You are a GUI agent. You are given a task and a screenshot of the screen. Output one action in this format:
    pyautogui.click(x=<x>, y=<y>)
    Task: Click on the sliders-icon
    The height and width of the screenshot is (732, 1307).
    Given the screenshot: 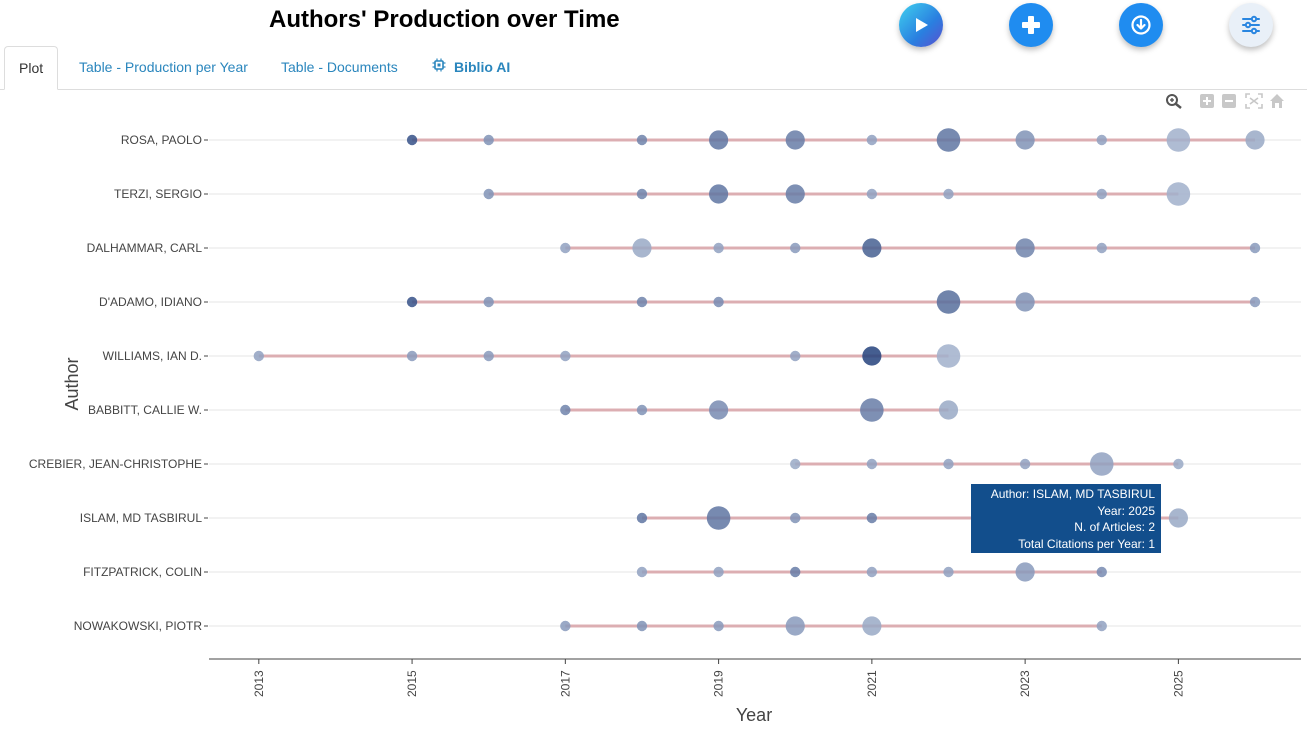 What is the action you would take?
    pyautogui.click(x=1251, y=25)
    